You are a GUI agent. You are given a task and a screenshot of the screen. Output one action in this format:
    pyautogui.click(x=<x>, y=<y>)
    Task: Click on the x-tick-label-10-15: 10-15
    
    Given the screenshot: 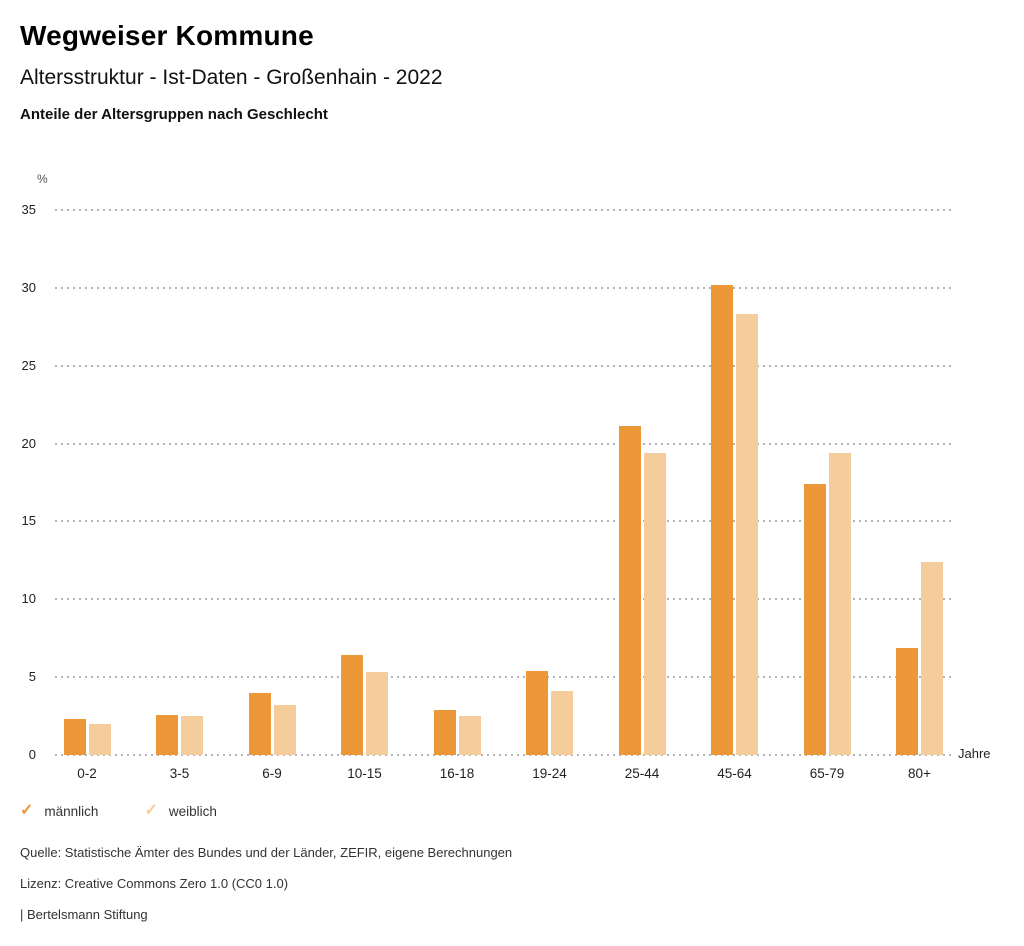 What is the action you would take?
    pyautogui.click(x=364, y=773)
    